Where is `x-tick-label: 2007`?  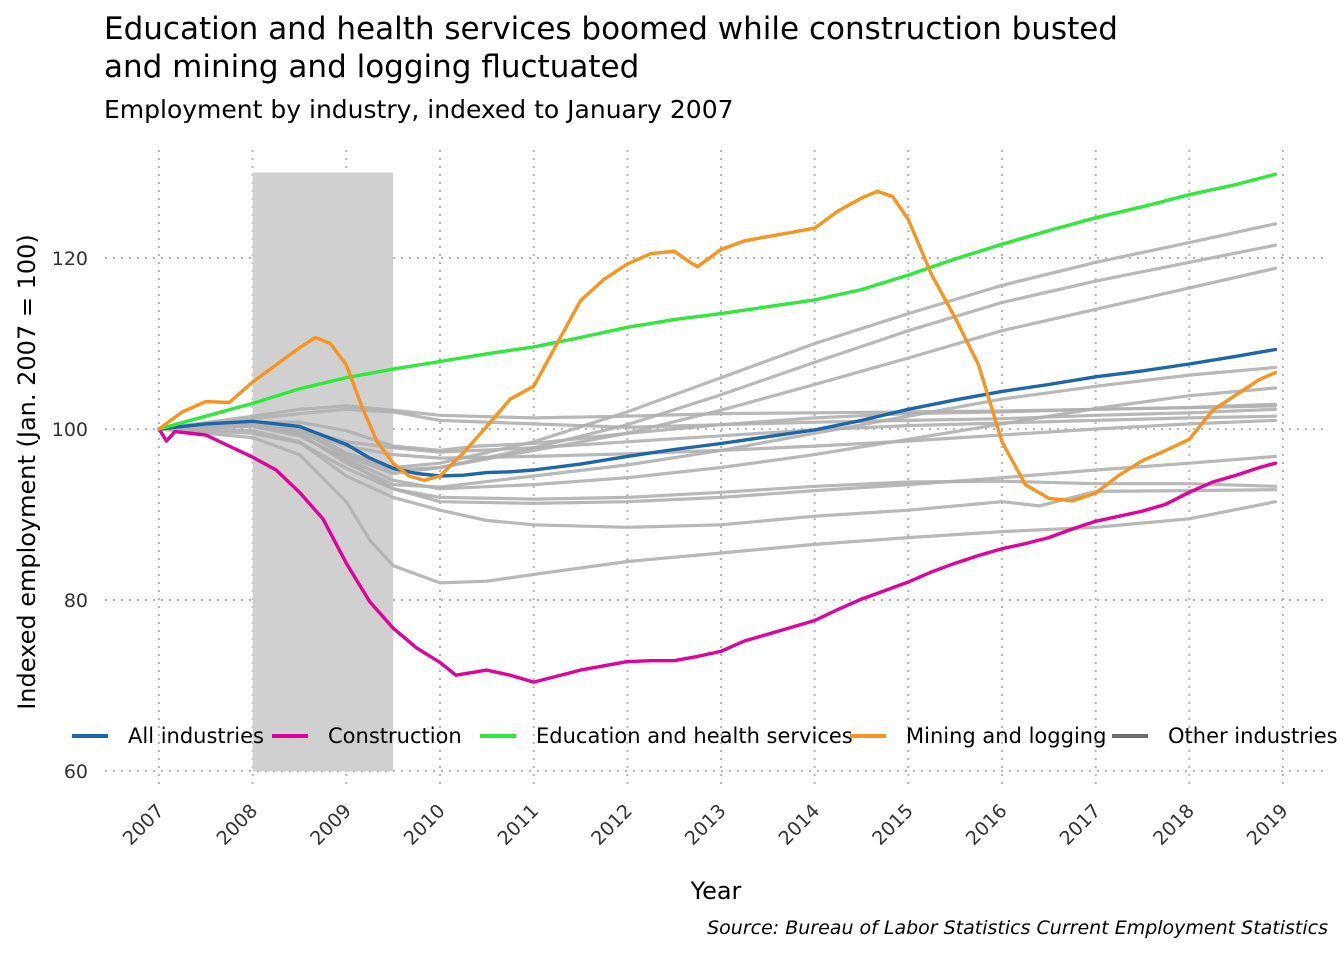 x-tick-label: 2007 is located at coordinates (144, 825).